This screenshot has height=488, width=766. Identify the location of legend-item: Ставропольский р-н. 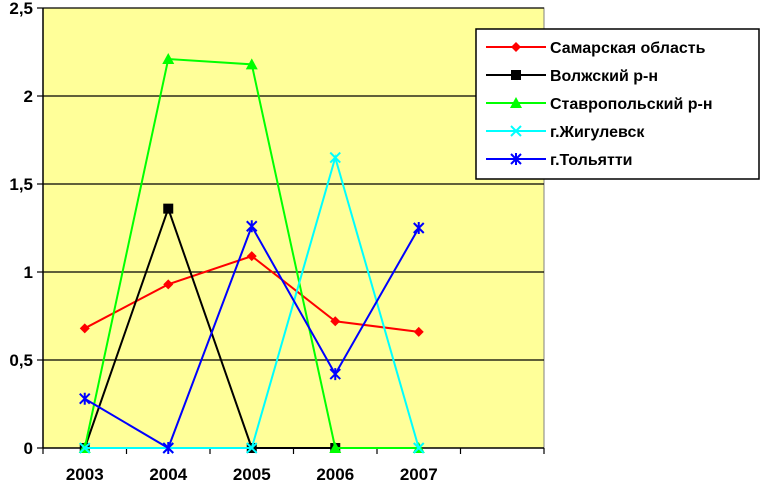
(599, 104).